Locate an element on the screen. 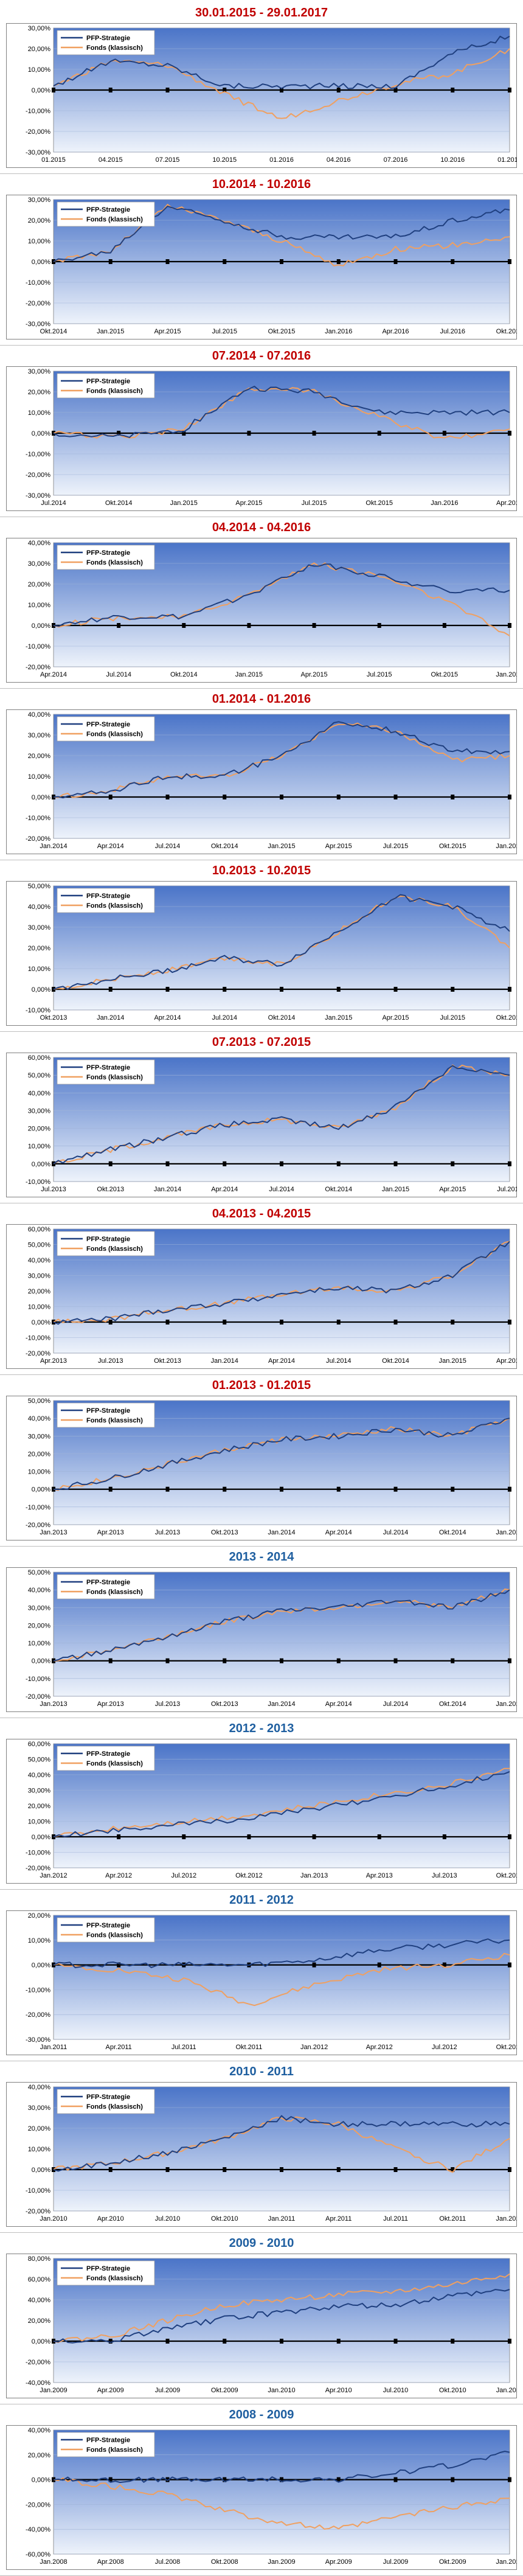 The image size is (523, 2576). x-tick-label: Jul.2013 is located at coordinates (53, 1189).